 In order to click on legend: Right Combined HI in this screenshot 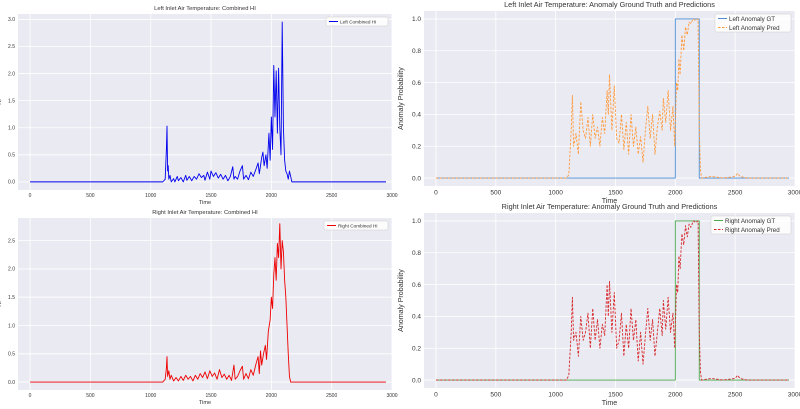, I will do `click(356, 225)`.